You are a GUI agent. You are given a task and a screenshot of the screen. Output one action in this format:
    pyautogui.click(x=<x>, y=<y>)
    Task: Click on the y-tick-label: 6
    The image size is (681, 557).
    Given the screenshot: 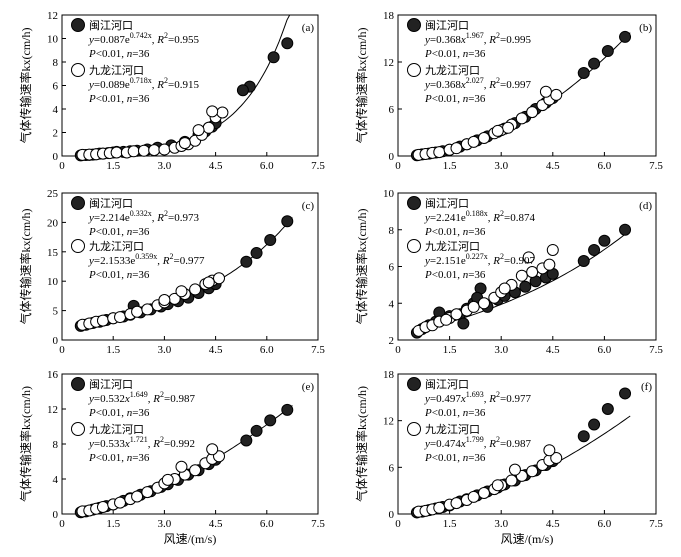 What is the action you would take?
    pyautogui.click(x=392, y=468)
    